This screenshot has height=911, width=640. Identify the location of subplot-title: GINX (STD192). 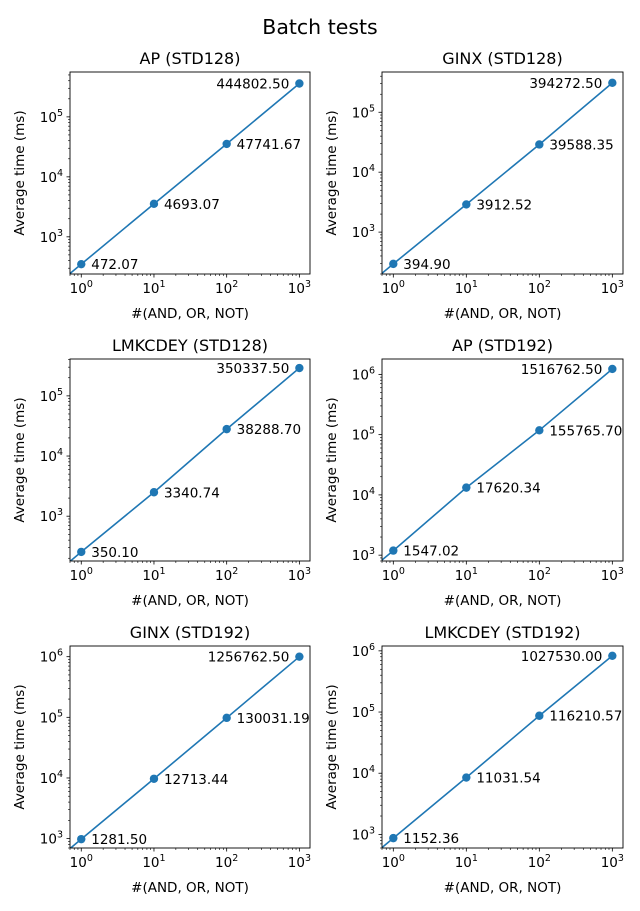
(190, 632).